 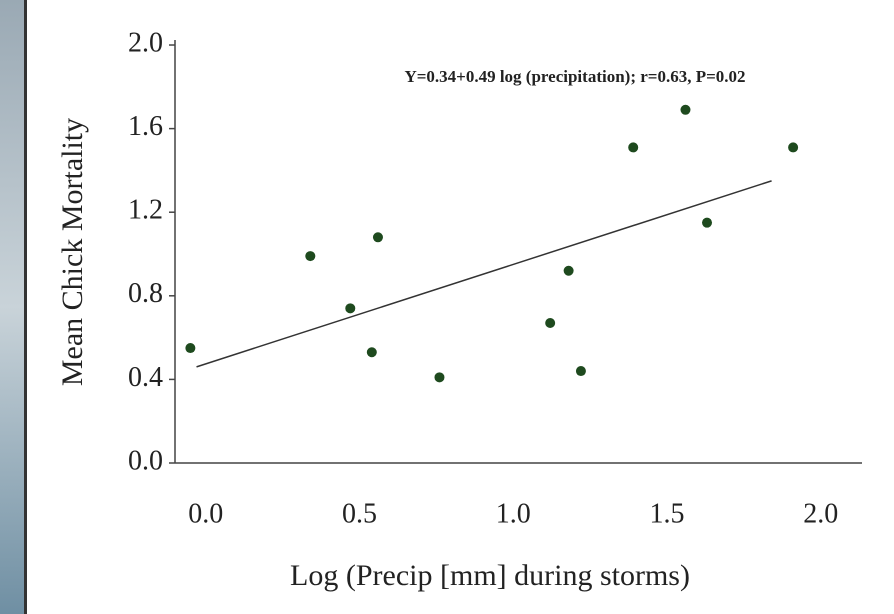 I want to click on y-axis-title: Mean Chick Mortality, so click(x=72, y=252).